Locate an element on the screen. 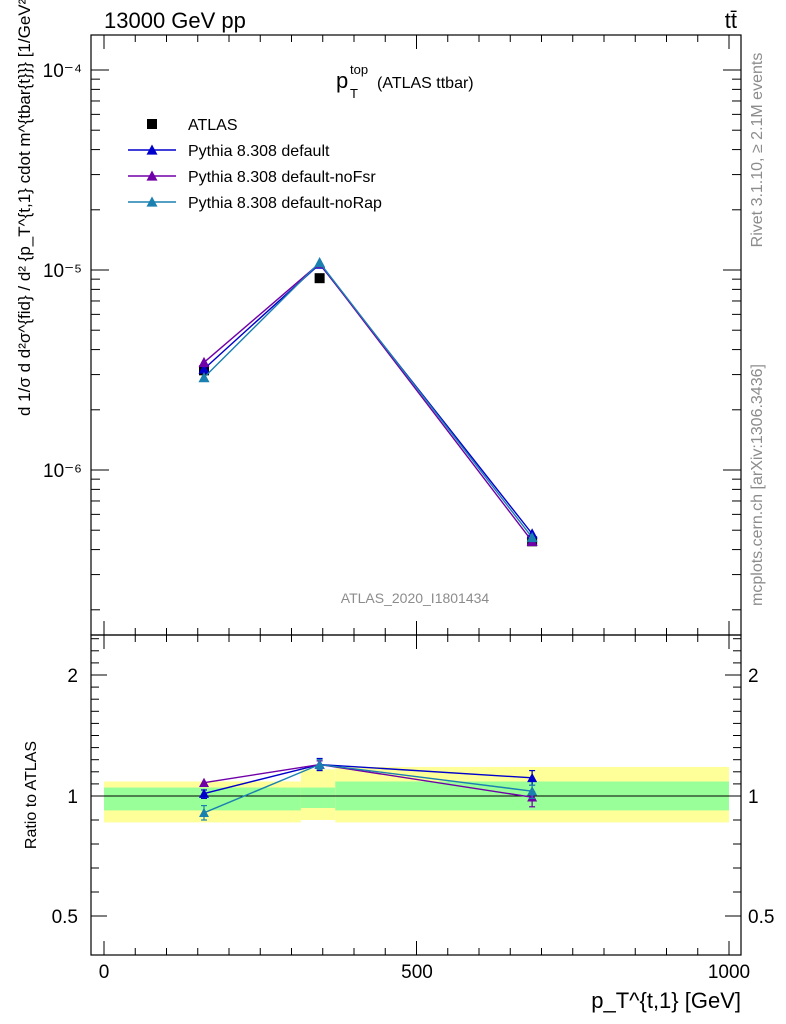  main-y-tick-labels: 10⁻⁶ 10⁻⁵ 10⁻⁴ is located at coordinates (62, 271).